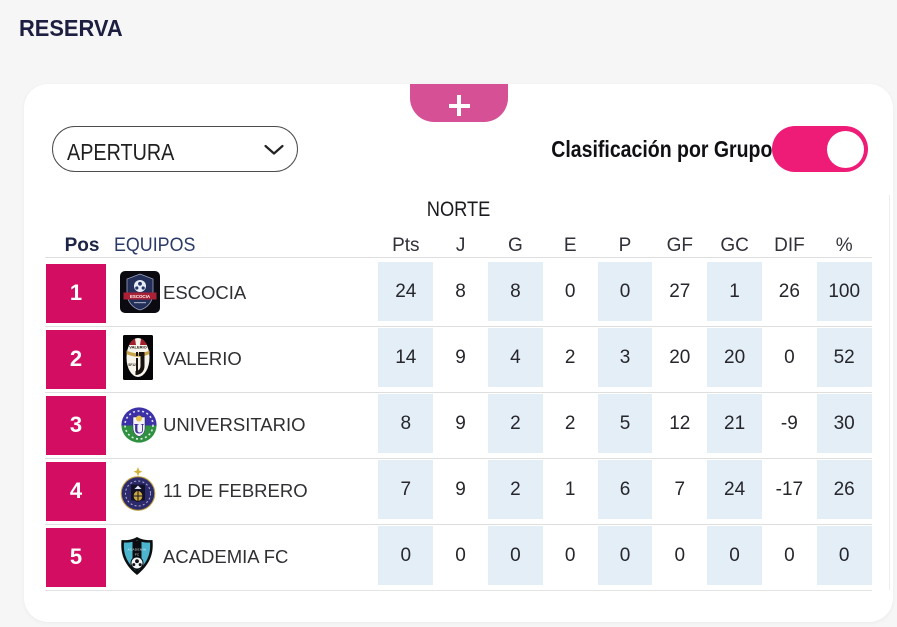 This screenshot has width=897, height=627. Describe the element at coordinates (139, 296) in the screenshot. I see `svg-text: ESCOCIA` at that location.